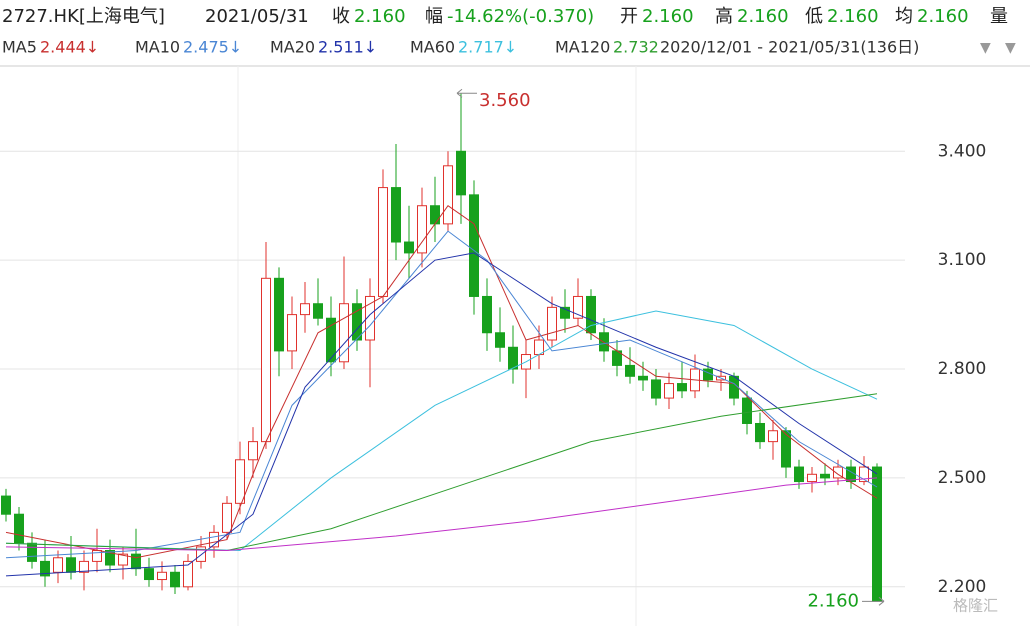  I want to click on field-label: 幅, so click(434, 16).